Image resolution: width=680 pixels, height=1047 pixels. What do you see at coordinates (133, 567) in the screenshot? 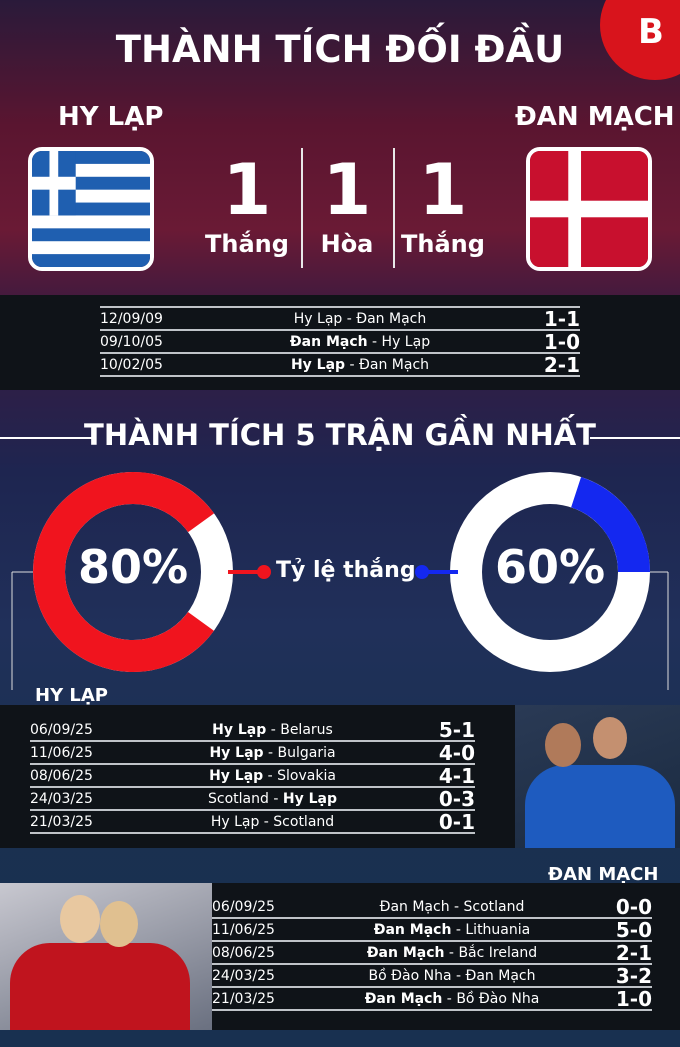
I see `left-win-rate: 80%` at bounding box center [133, 567].